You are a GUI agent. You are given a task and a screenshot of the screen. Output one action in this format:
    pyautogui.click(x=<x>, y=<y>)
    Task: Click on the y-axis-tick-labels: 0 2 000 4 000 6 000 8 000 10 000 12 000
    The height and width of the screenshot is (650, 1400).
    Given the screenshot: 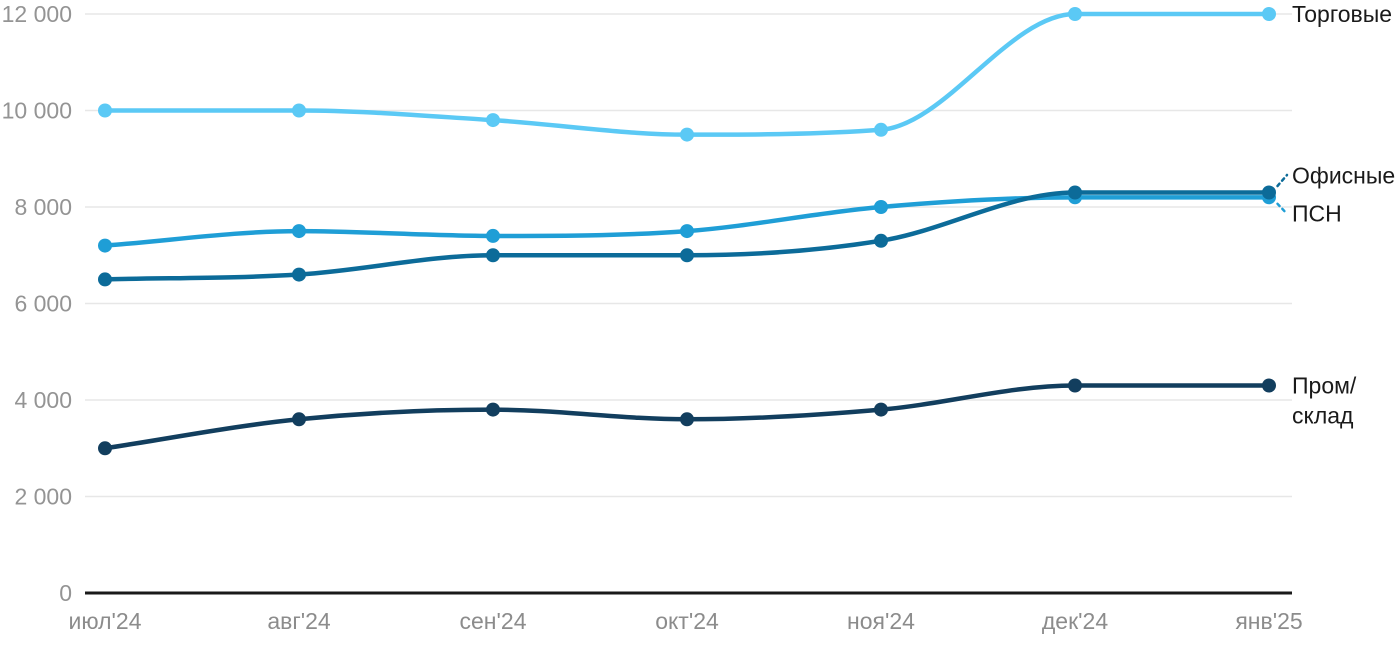 What is the action you would take?
    pyautogui.click(x=37, y=303)
    